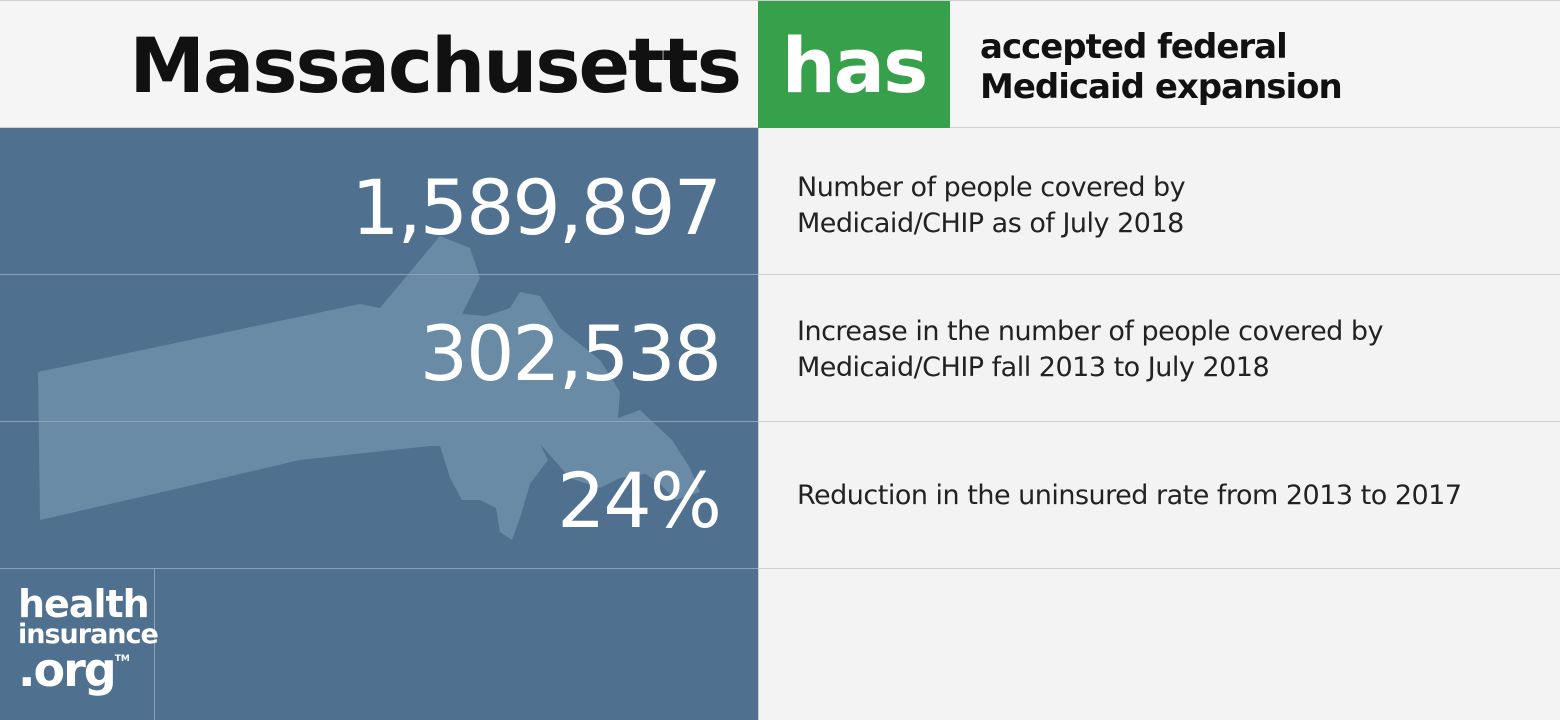  Describe the element at coordinates (1033, 367) in the screenshot. I see `stat-description-line2: Medicaid/CHIP fall 2013 to July 2018` at that location.